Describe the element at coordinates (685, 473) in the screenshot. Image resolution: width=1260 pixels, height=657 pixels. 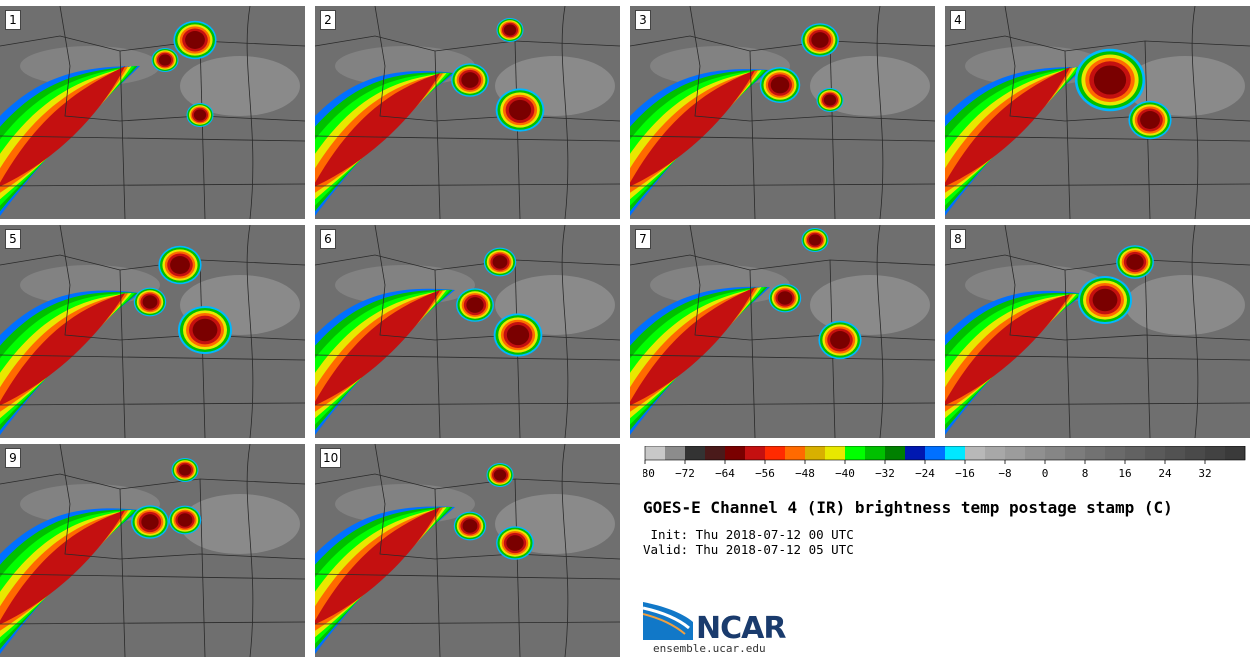
I see `colorbar-tick-label: −72` at that location.